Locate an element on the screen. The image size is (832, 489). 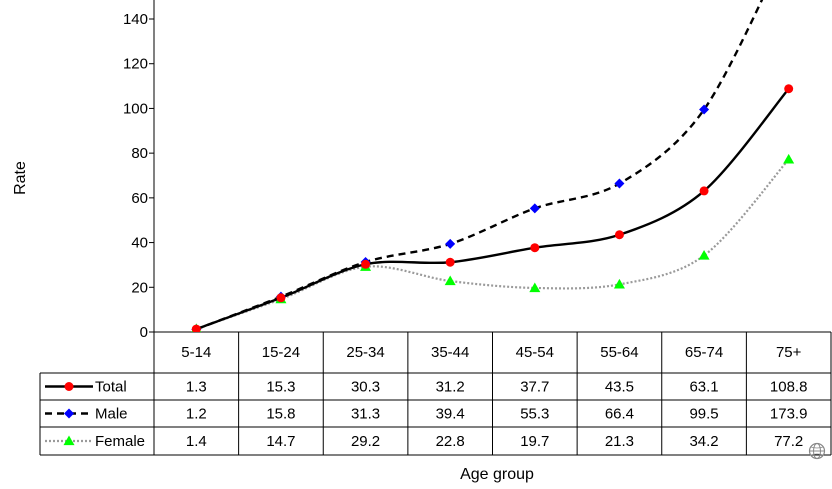
x-axis-title: Age group is located at coordinates (497, 474).